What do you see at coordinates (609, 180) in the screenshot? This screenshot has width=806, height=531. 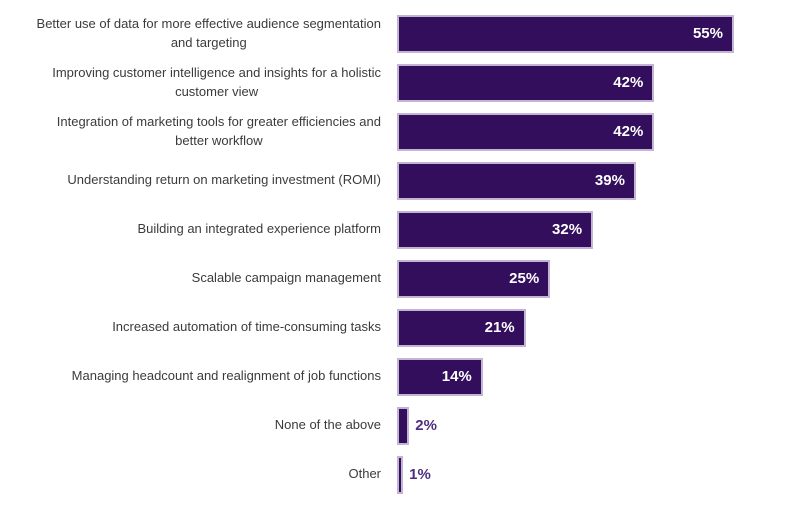 I see `value-label: 39%` at bounding box center [609, 180].